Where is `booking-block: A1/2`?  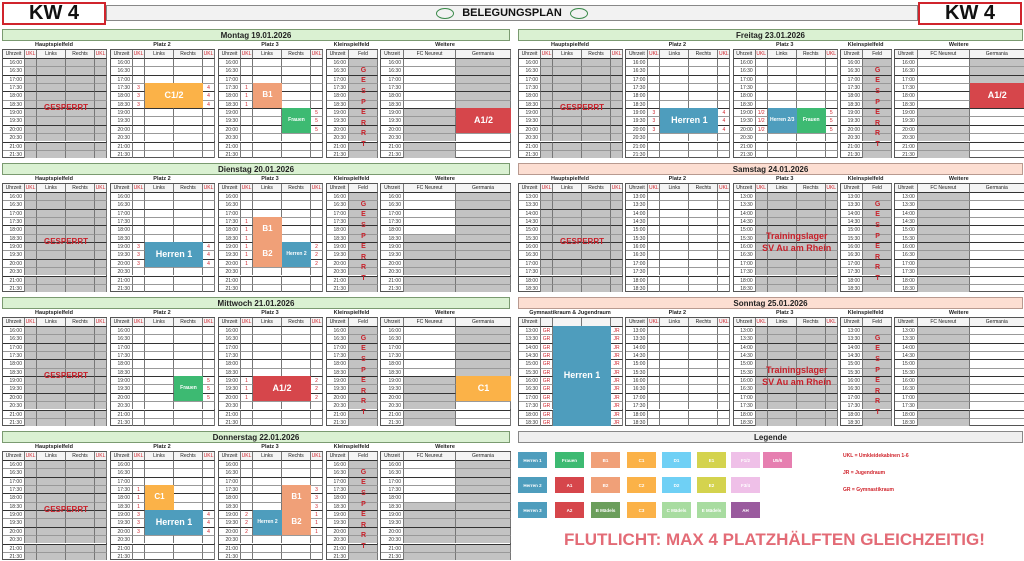
booking-block: A1/2 is located at coordinates (282, 389).